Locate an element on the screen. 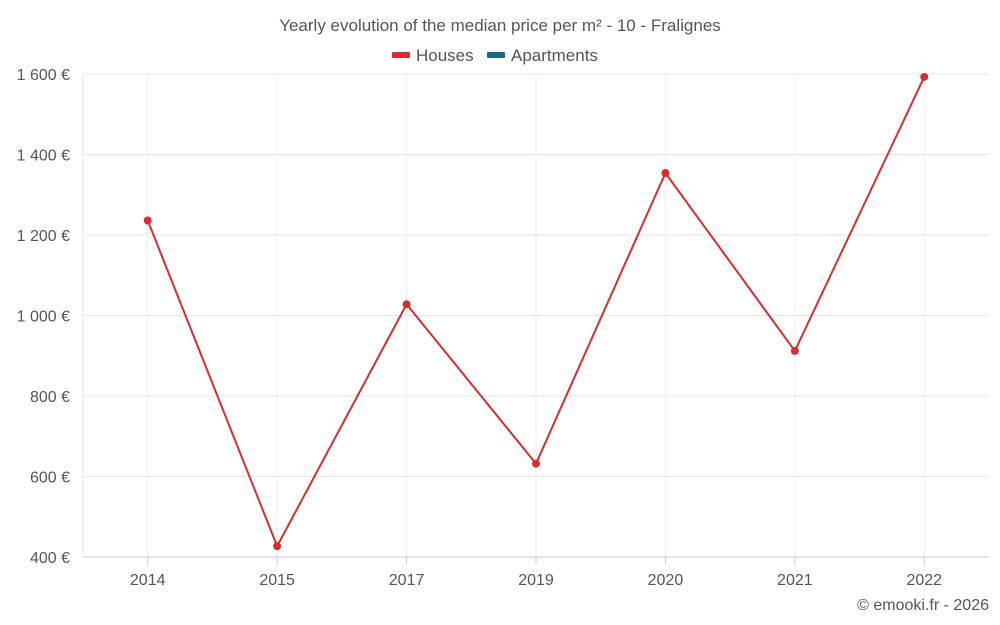 The image size is (1000, 625). x-tick-label: 2021 is located at coordinates (795, 580).